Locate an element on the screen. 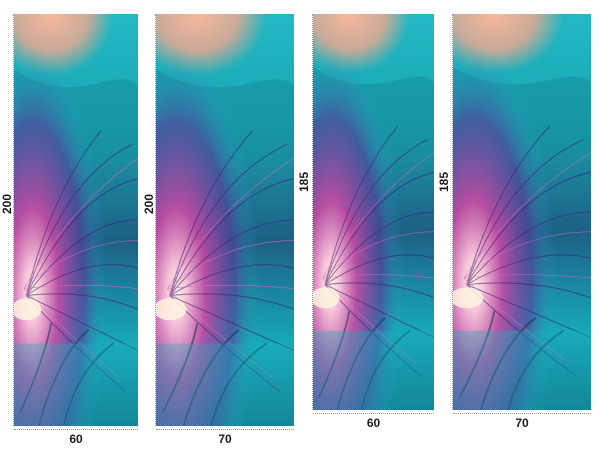 The height and width of the screenshot is (450, 600). height-label-4: 185 is located at coordinates (444, 182).